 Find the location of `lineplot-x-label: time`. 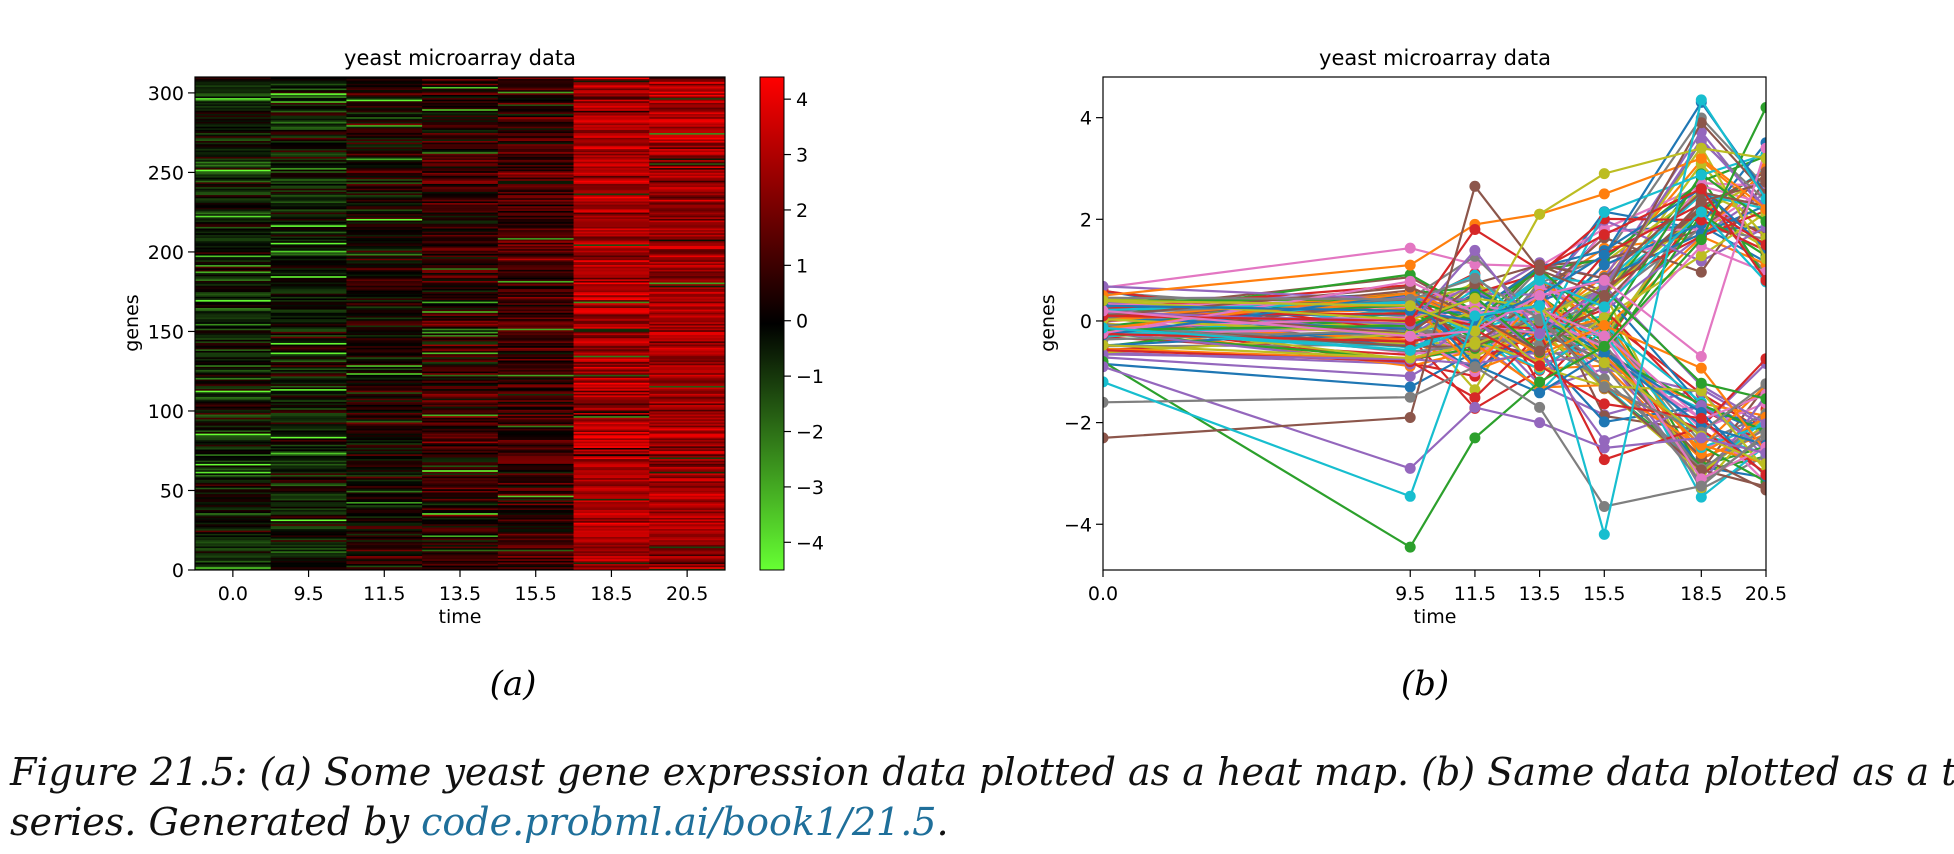

lineplot-x-label: time is located at coordinates (1435, 617).